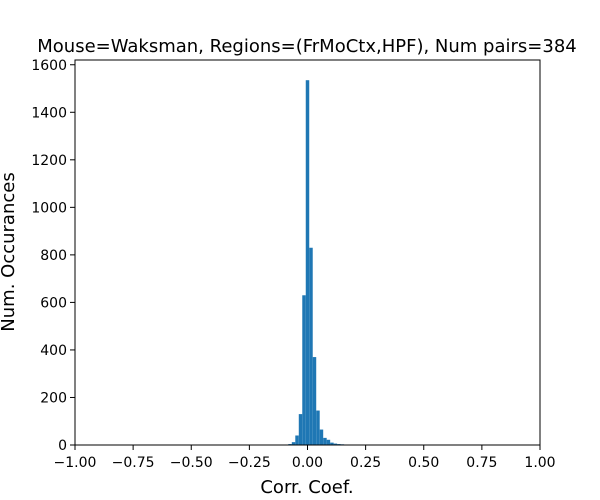 This screenshot has width=600, height=500. I want to click on x-axis: −1.00 −0.75 −0.50 −0.25 0.00 0.25 0.50 0.75 1.00, so click(305, 458).